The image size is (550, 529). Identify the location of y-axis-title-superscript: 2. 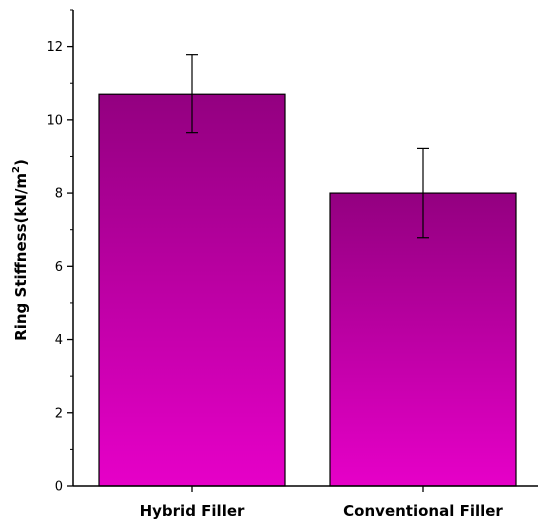
(16, 169).